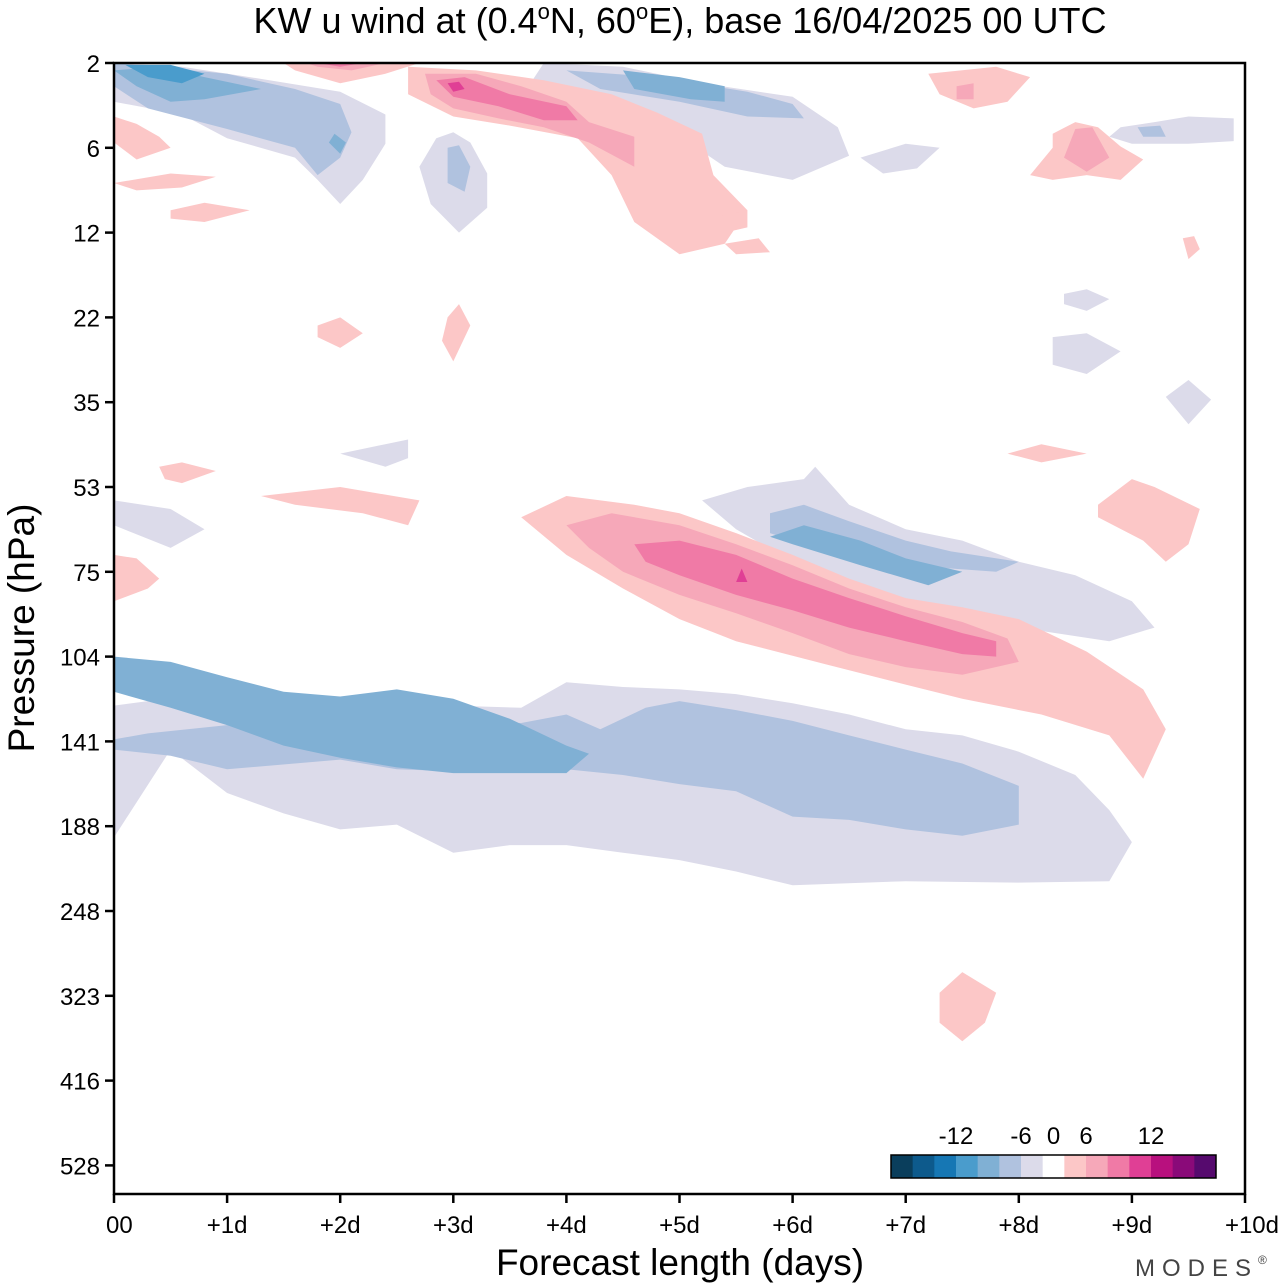 Image resolution: width=1280 pixels, height=1286 pixels. Describe the element at coordinates (1151, 1136) in the screenshot. I see `colorbar-tick-label: 12` at that location.